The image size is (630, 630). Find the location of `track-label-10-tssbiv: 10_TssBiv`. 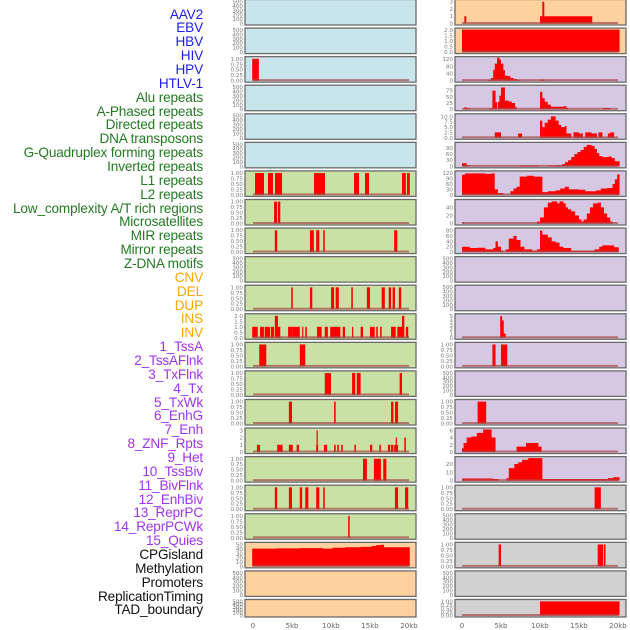

track-label-10-tssbiv: 10_TssBiv is located at coordinates (172, 471).